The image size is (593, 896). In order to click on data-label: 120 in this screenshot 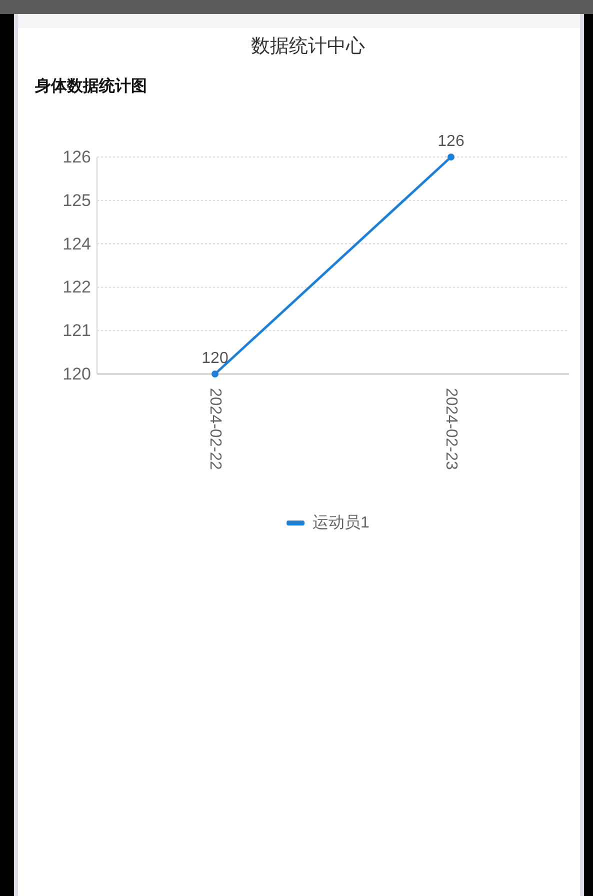, I will do `click(215, 358)`.